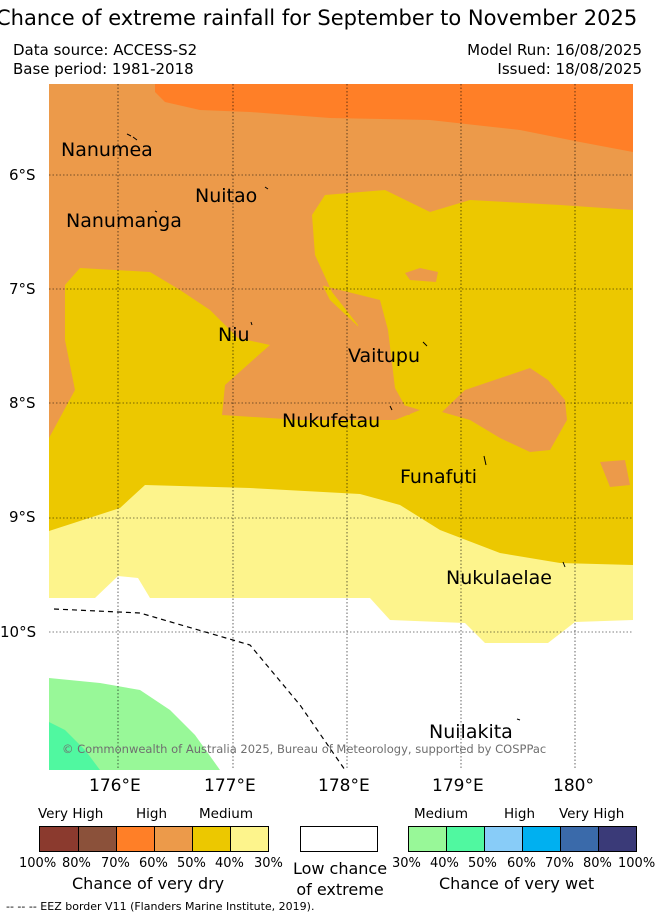 The height and width of the screenshot is (919, 655). What do you see at coordinates (499, 578) in the screenshot?
I see `island-label-nukulaelae: Nukulaelae` at bounding box center [499, 578].